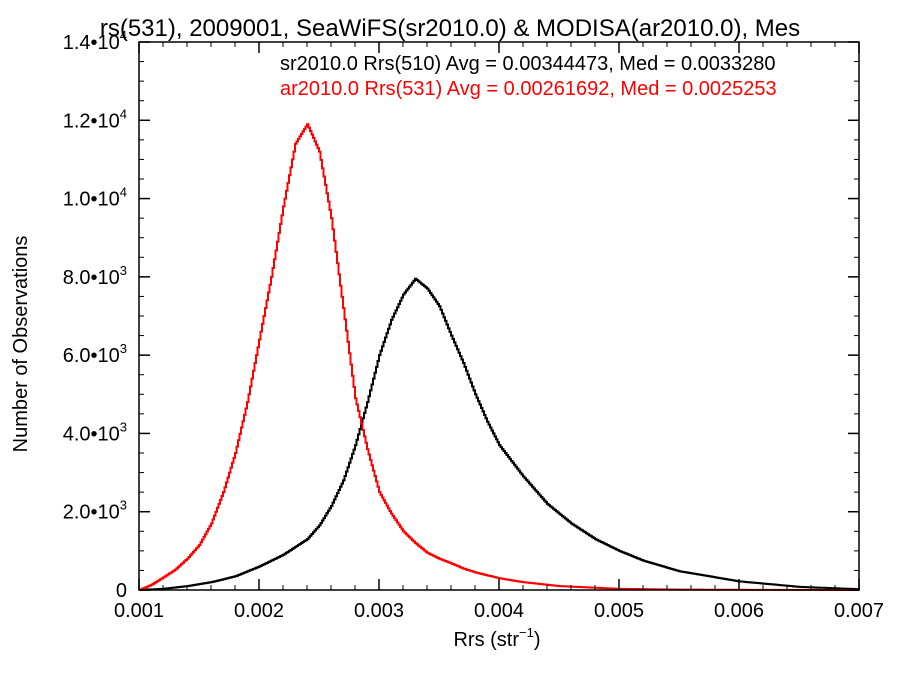 Image resolution: width=900 pixels, height=675 pixels. What do you see at coordinates (619, 611) in the screenshot?
I see `x-tick-label: 0.005` at bounding box center [619, 611].